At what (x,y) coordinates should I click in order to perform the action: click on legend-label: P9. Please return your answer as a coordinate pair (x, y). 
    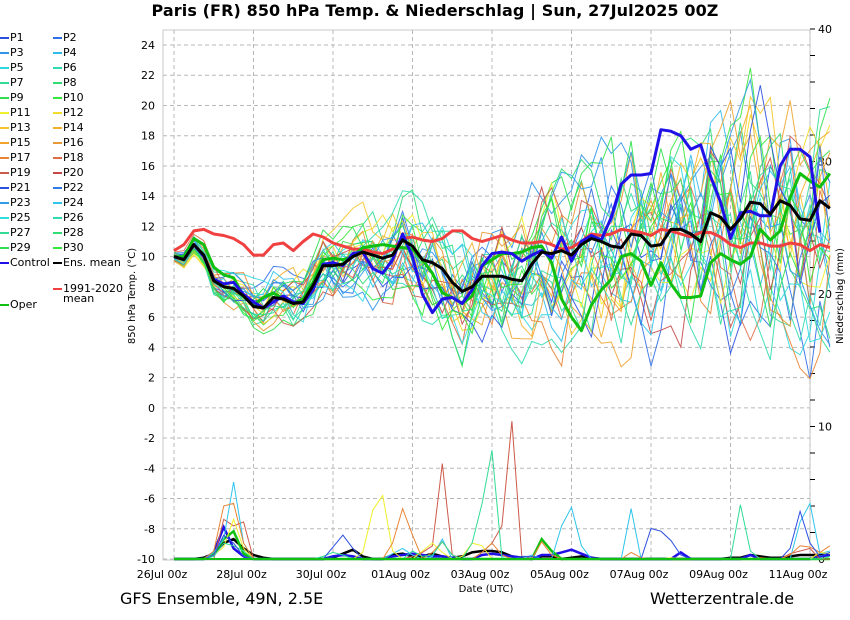
    Looking at the image, I should click on (17, 97).